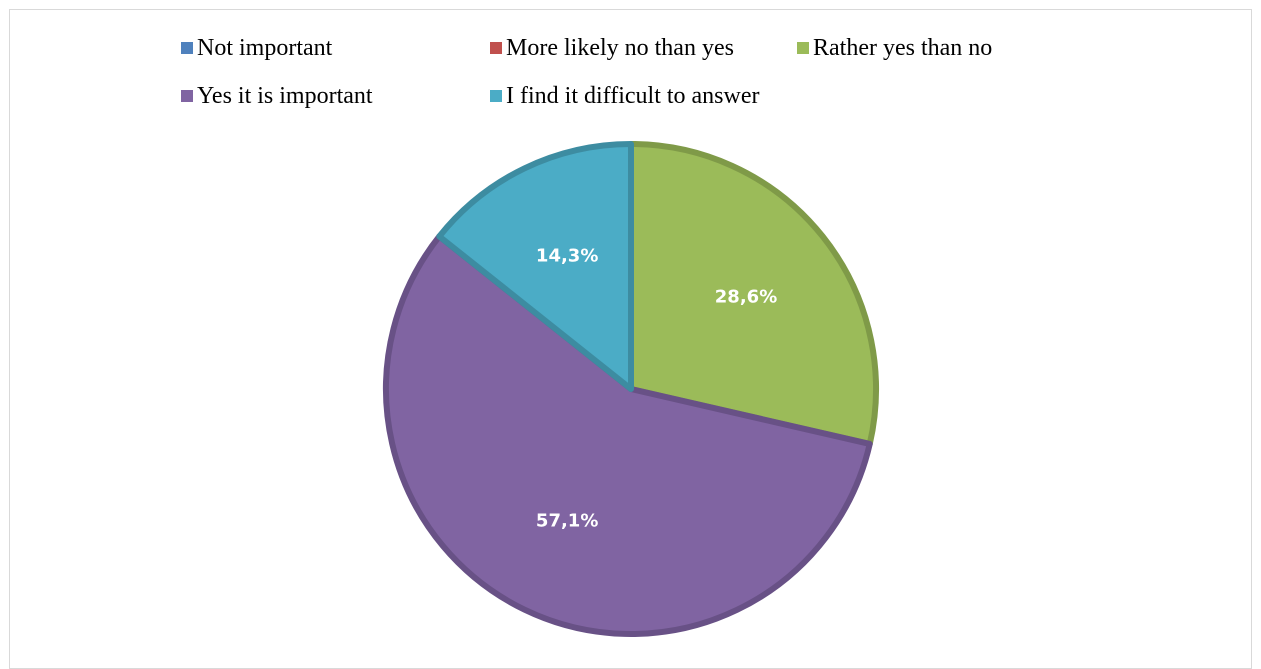  What do you see at coordinates (633, 96) in the screenshot?
I see `legend-label: I find it difficult to answer` at bounding box center [633, 96].